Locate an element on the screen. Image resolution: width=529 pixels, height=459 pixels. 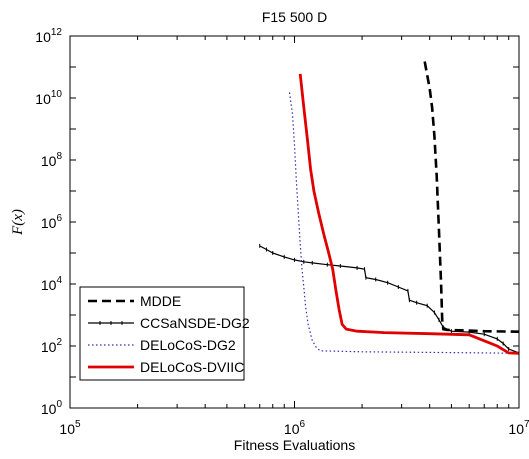
legend-label-ccsansde-dg2: CCSaNSDE-DG2 is located at coordinates (195, 323).